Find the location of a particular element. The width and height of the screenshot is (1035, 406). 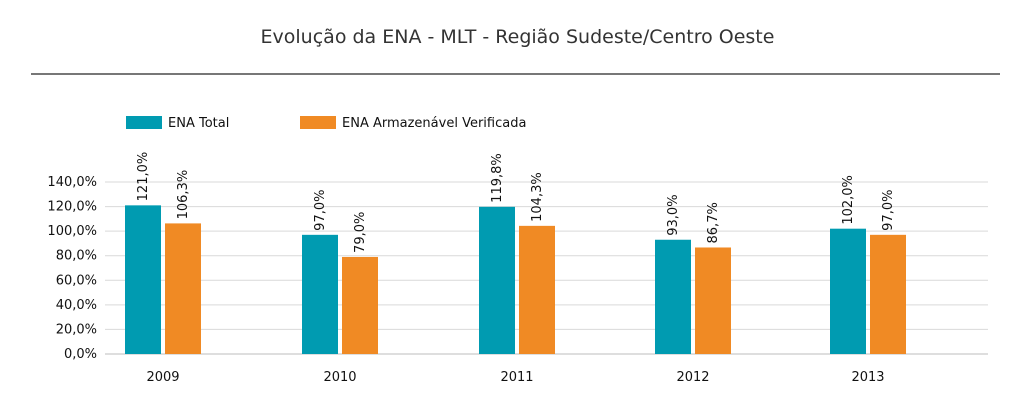

data-label: 86,7% is located at coordinates (713, 222).